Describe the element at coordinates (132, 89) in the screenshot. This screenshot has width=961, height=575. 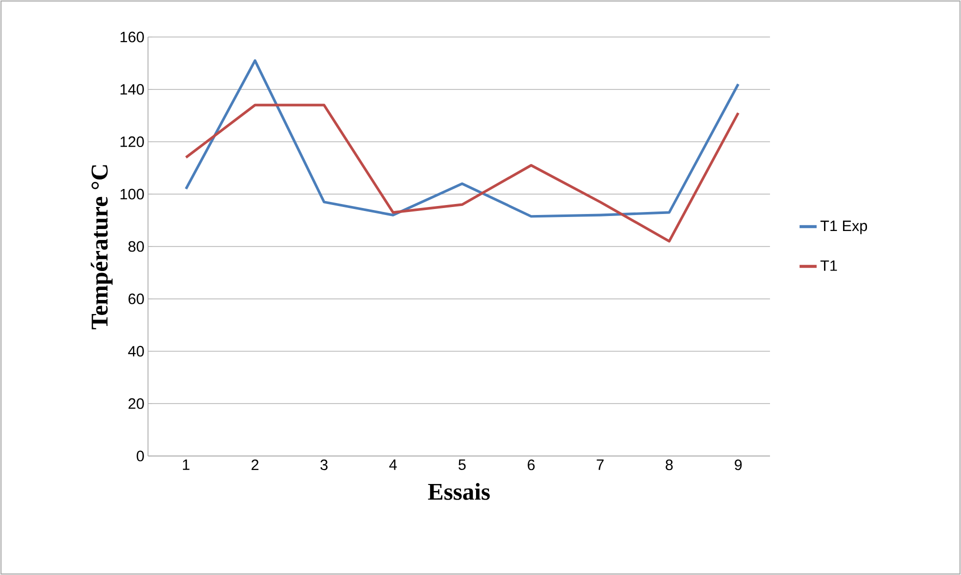
I see `y-tick-label: 140` at that location.